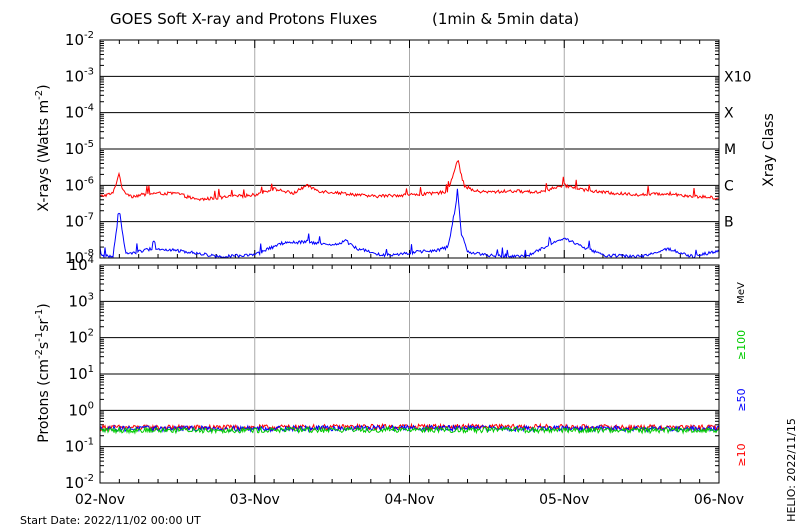 Image resolution: width=800 pixels, height=530 pixels. I want to click on y-tick-label: 10⁻⁸, so click(79, 257).